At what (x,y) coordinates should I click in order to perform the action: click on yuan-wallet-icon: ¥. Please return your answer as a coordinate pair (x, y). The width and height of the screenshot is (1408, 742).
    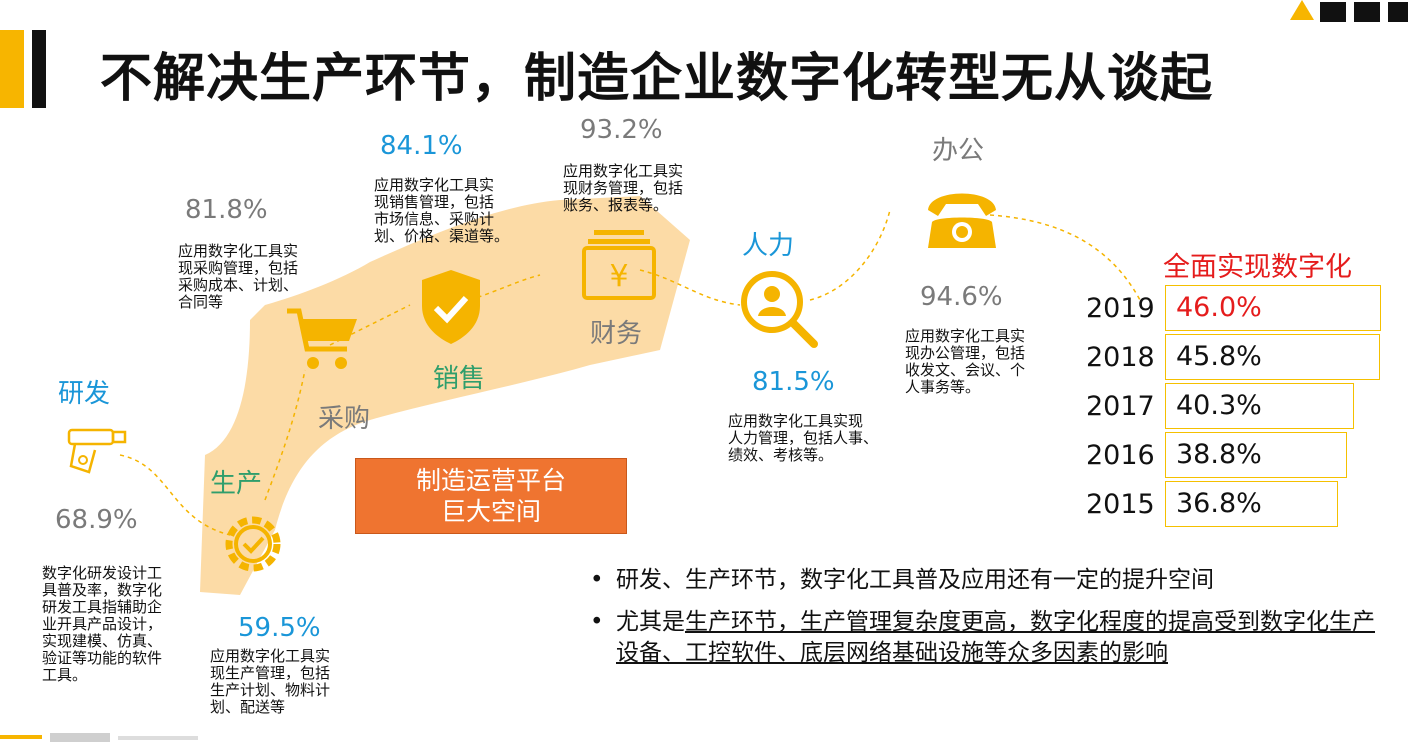
    Looking at the image, I should click on (619, 265).